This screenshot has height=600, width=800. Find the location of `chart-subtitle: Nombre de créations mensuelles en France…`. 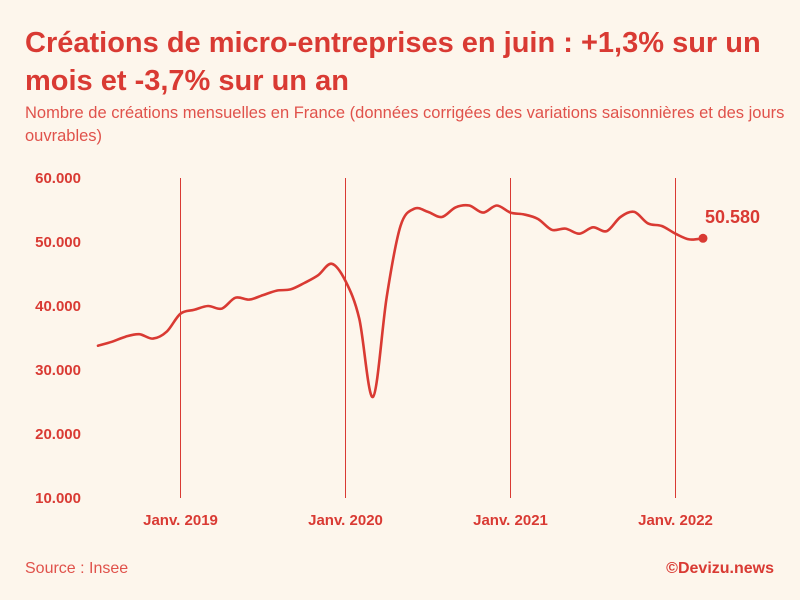

chart-subtitle: Nombre de créations mensuelles en France… is located at coordinates (405, 124).